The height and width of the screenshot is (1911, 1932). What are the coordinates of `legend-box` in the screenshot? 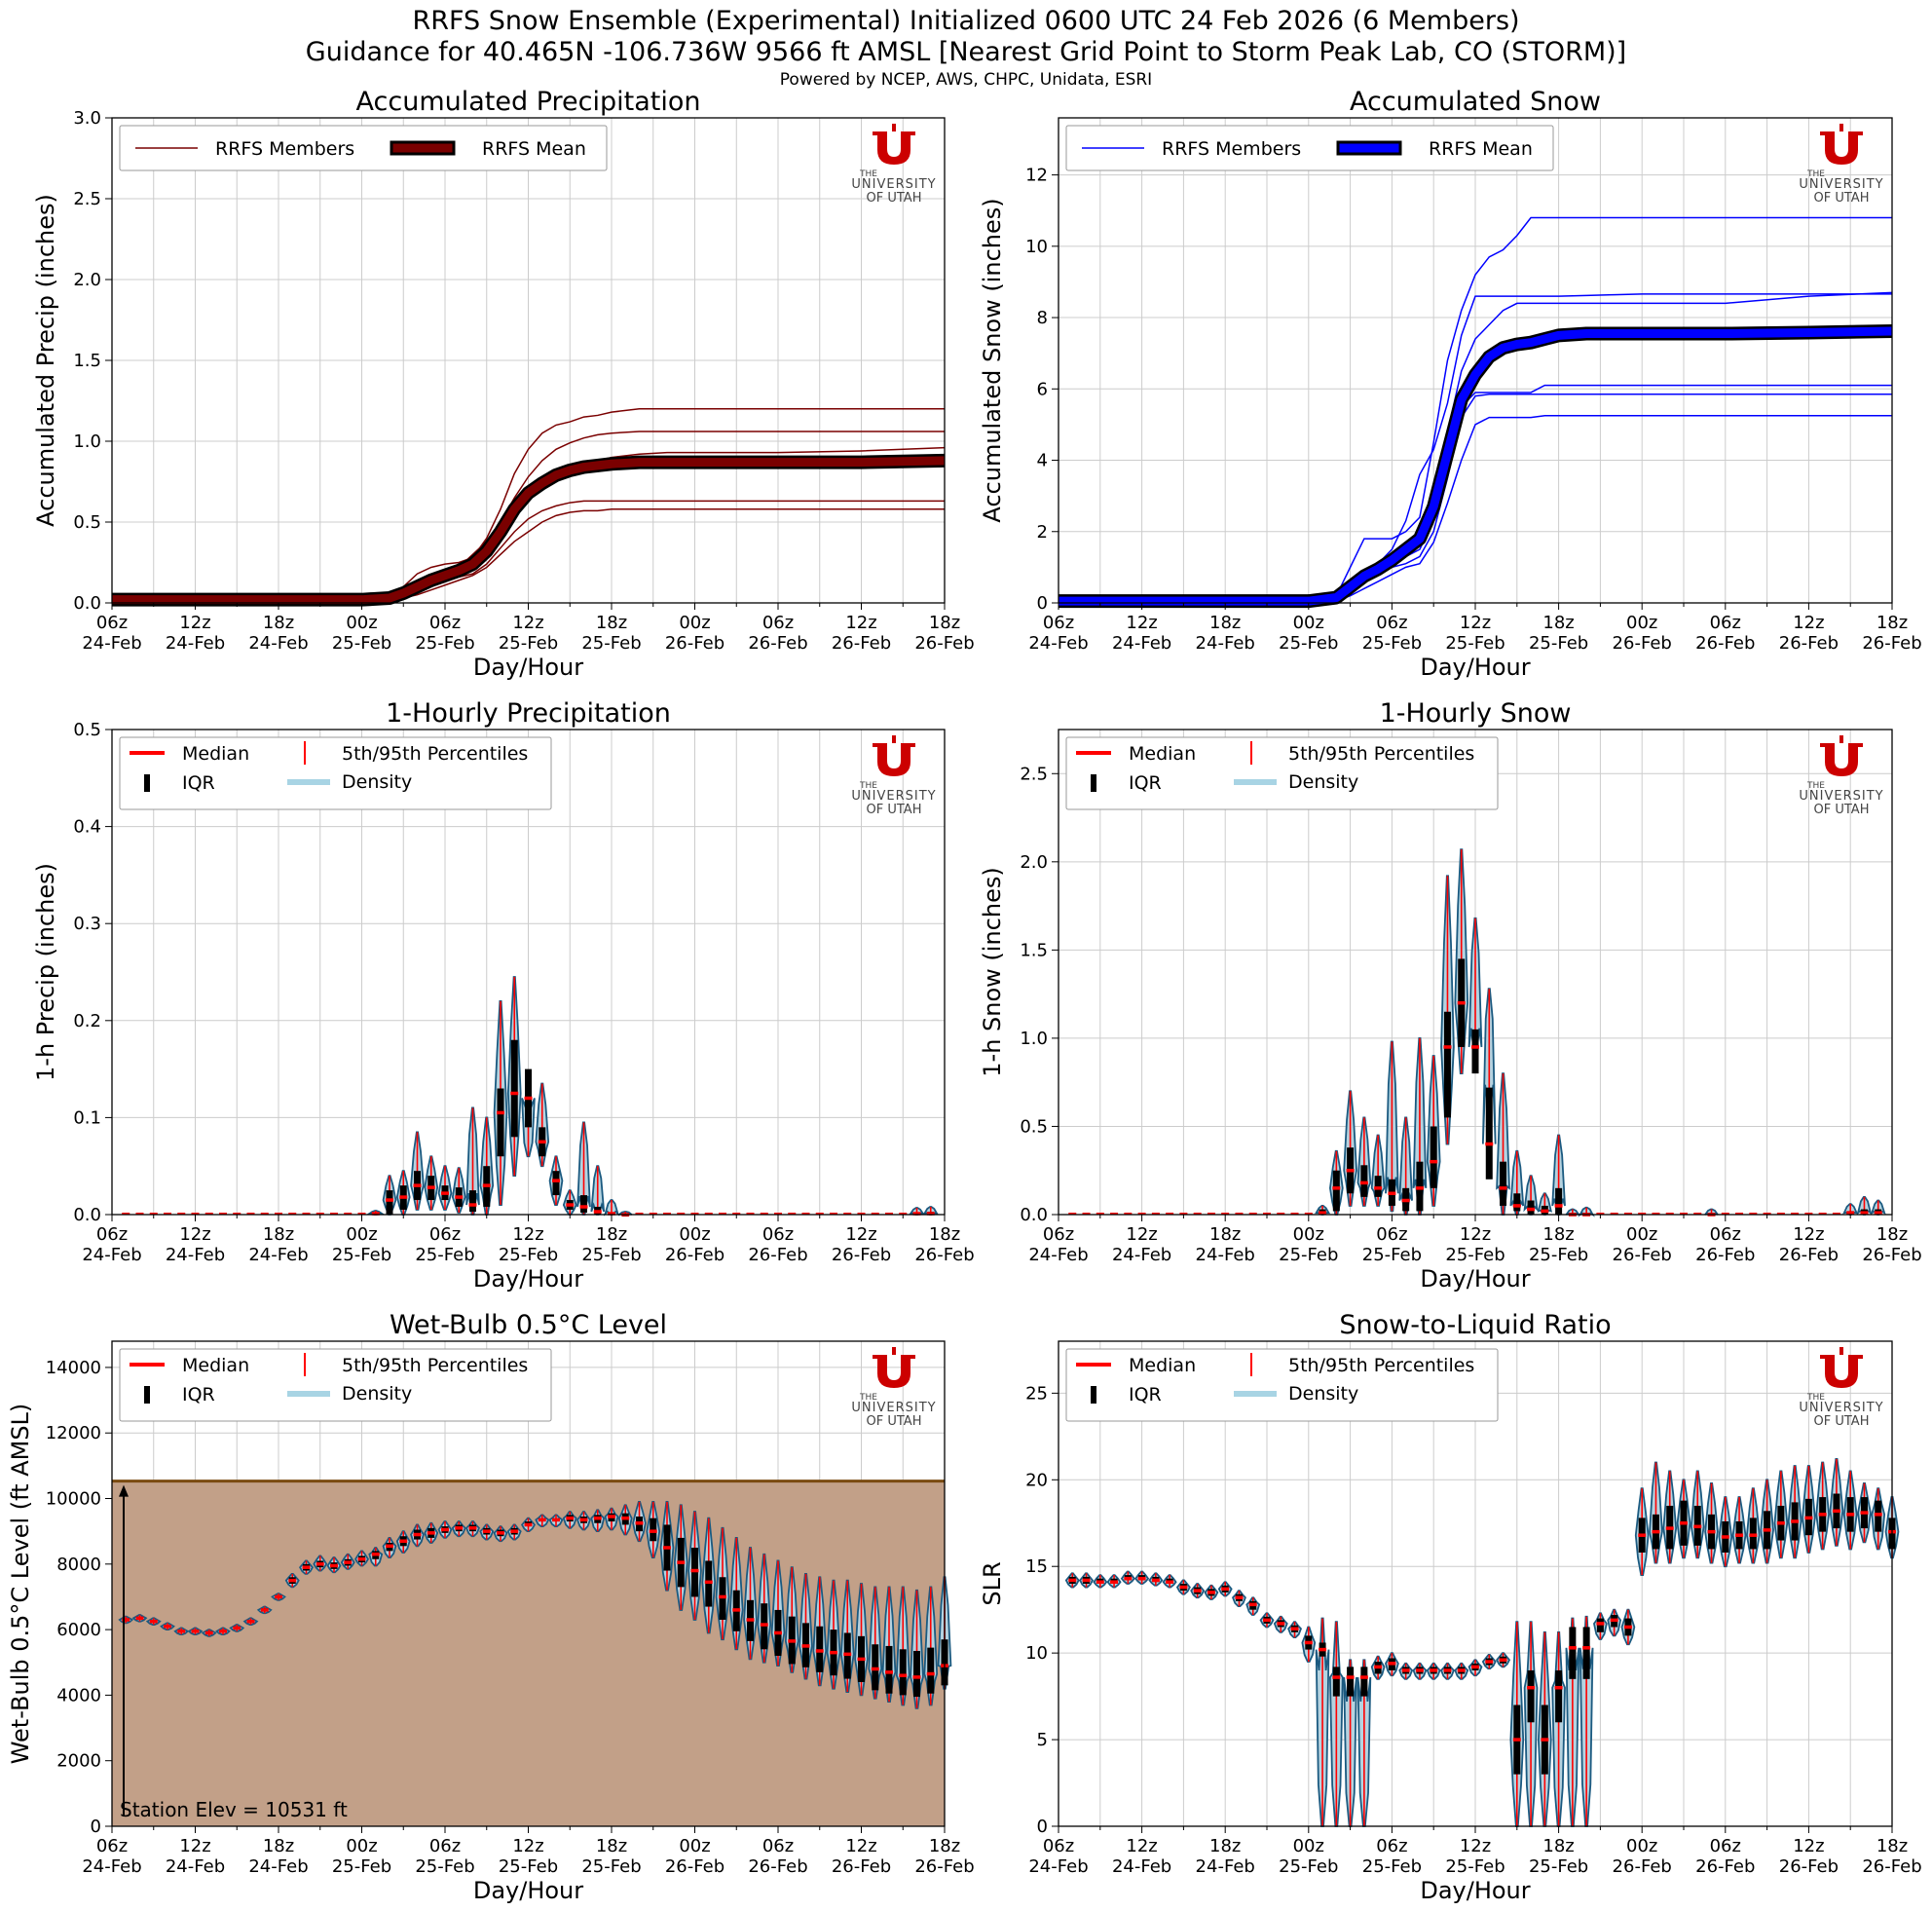 It's located at (1309, 148).